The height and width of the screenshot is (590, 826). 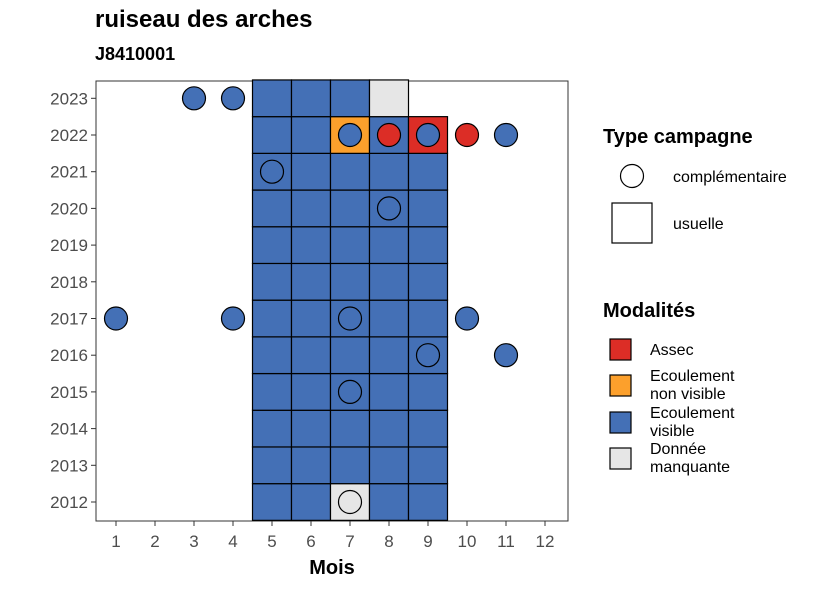 What do you see at coordinates (310, 541) in the screenshot?
I see `x-tick-label-6: 6` at bounding box center [310, 541].